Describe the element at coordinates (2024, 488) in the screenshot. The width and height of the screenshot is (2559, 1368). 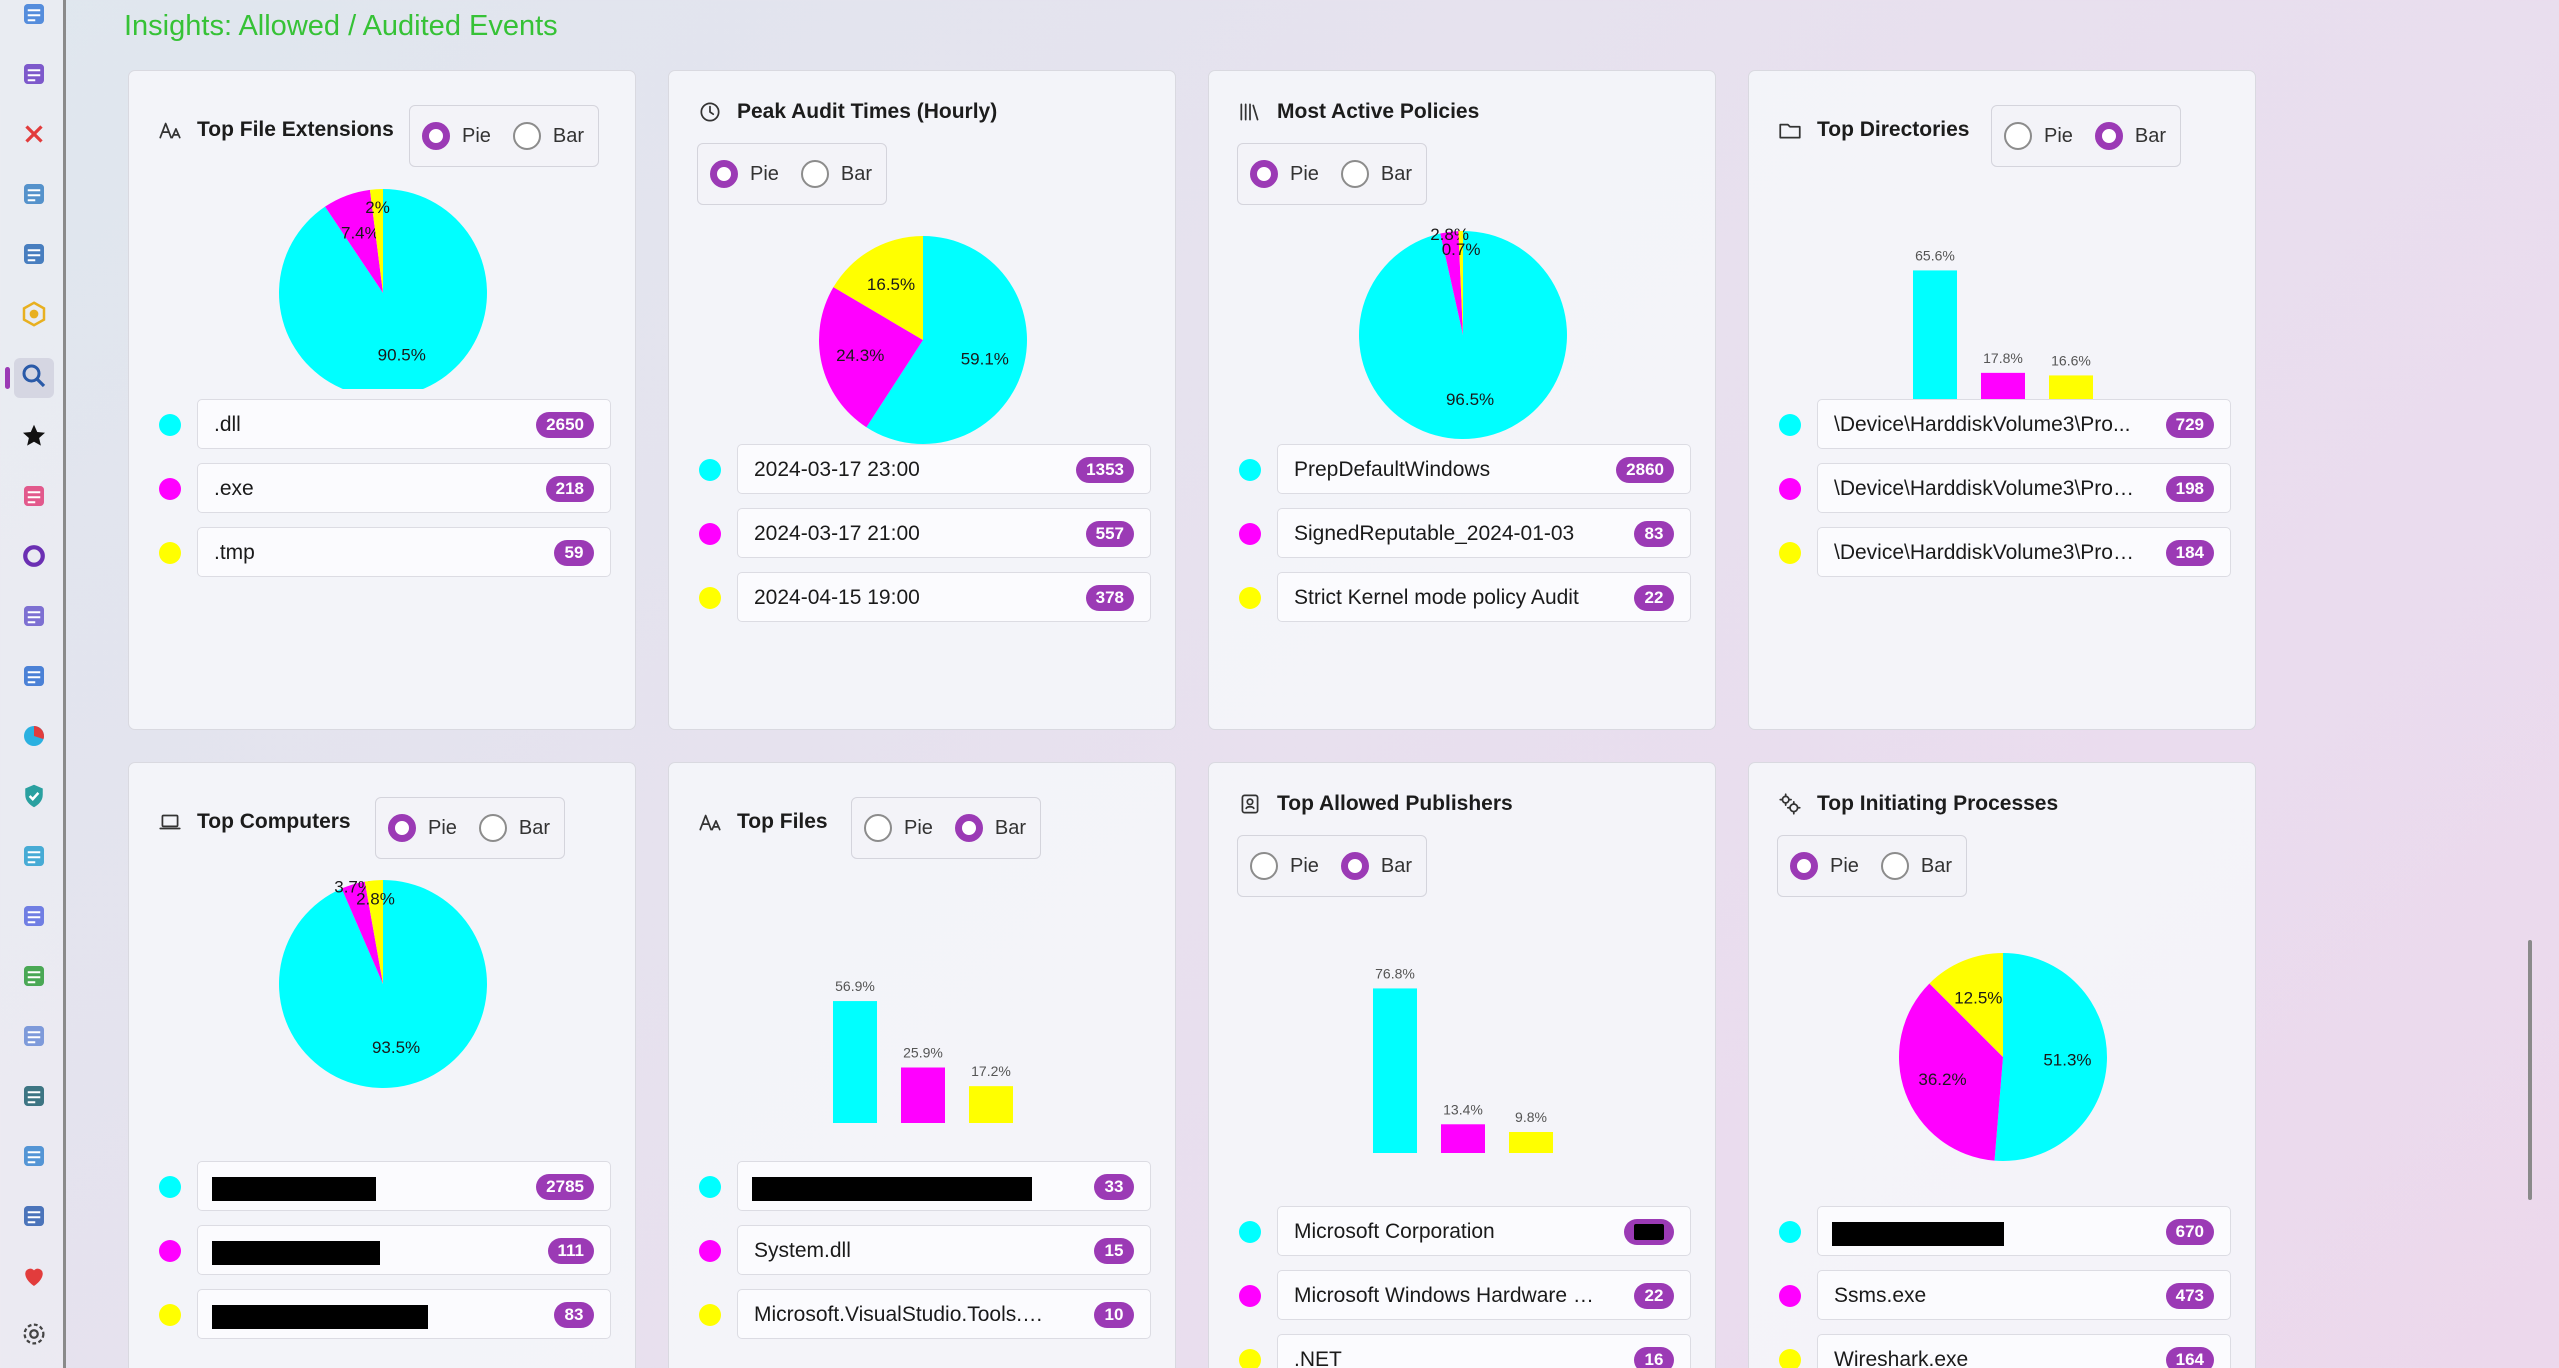
I see `legend-pill: \Device\HarddiskVolume3\Prog... 198` at that location.